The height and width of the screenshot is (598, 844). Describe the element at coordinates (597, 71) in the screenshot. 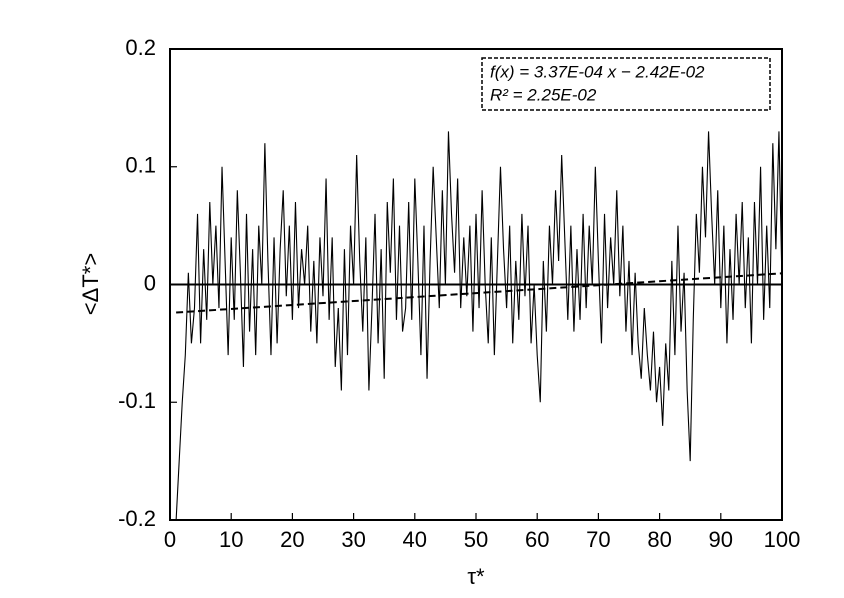

I see `annotation: f(x) = 3.37E-04 x − 2.42E-02` at that location.